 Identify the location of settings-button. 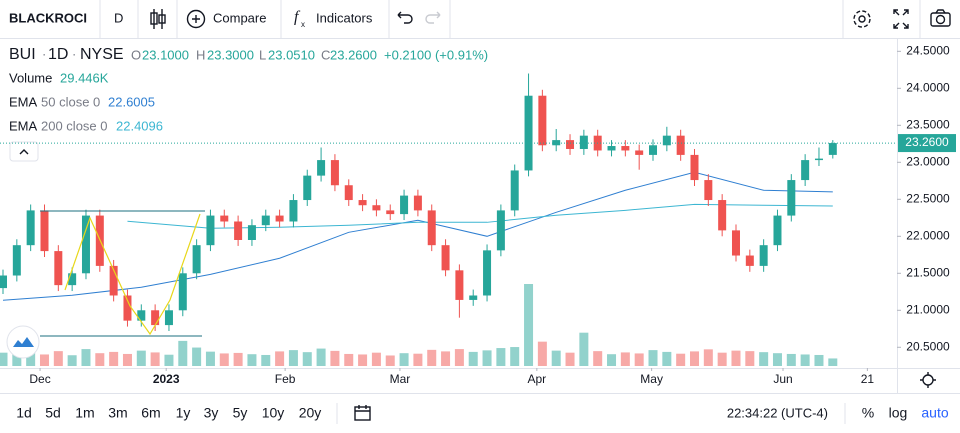
(862, 19).